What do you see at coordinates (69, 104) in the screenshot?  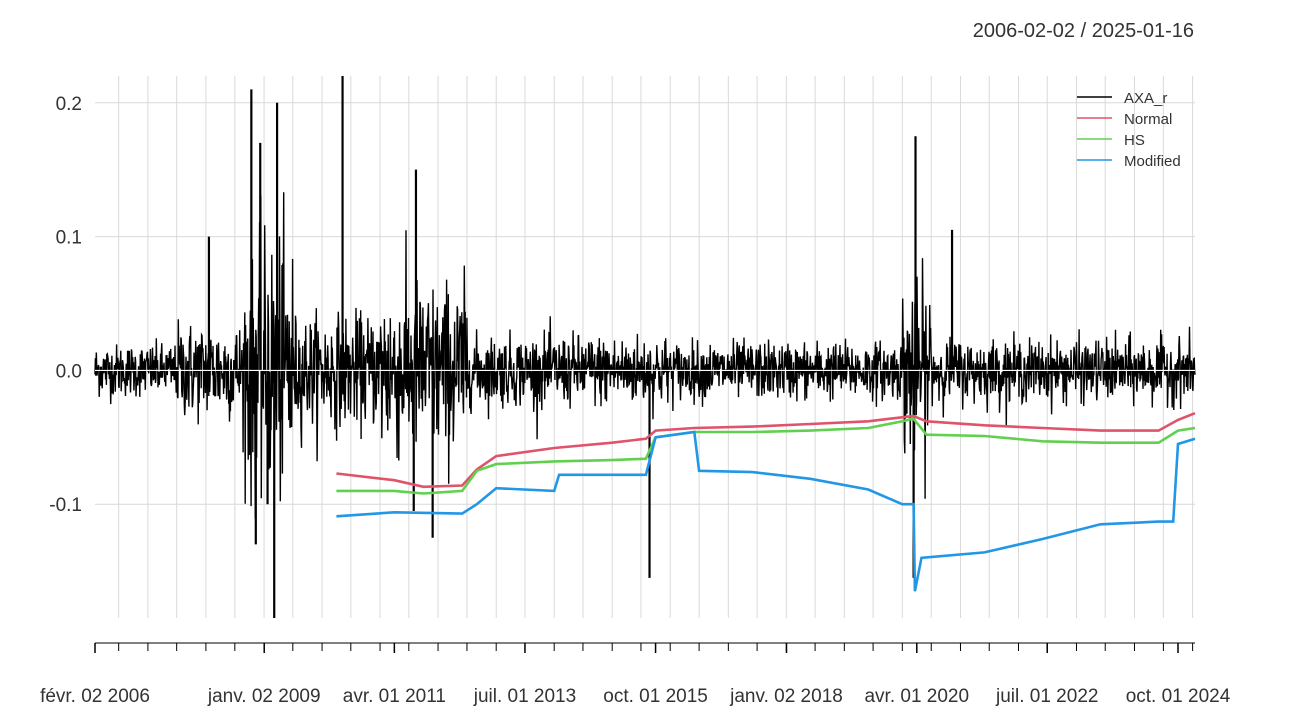 I see `y-tick-label: 0.2` at bounding box center [69, 104].